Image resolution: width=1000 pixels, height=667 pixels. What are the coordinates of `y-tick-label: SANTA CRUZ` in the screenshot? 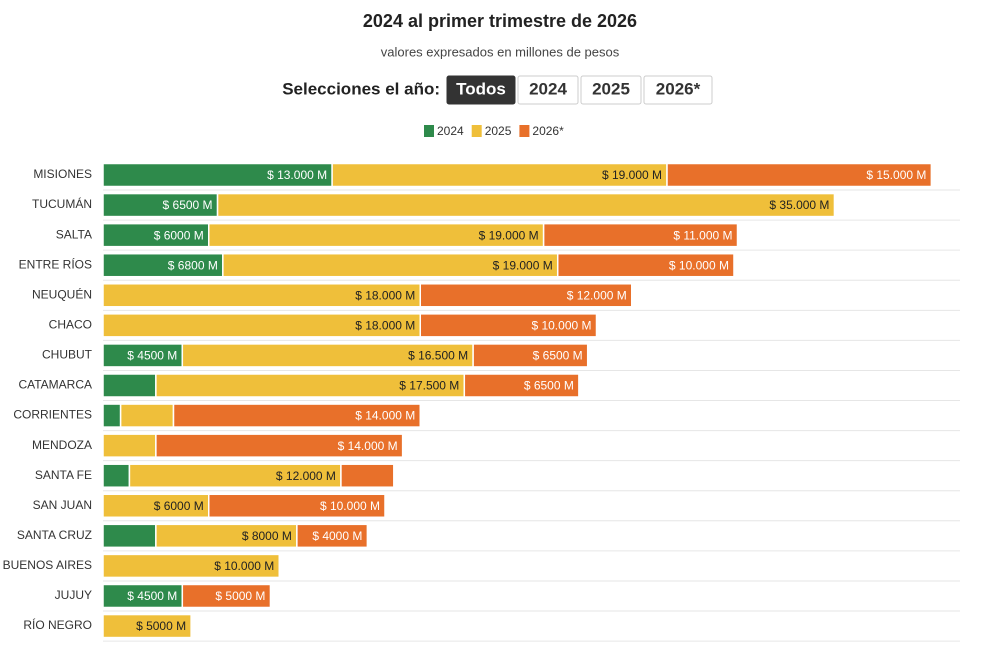 It's located at (54, 535).